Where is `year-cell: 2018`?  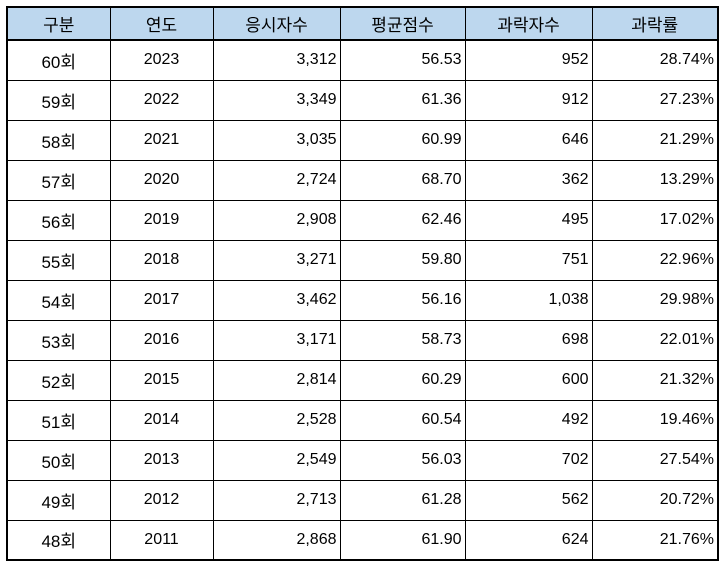
year-cell: 2018 is located at coordinates (161, 260).